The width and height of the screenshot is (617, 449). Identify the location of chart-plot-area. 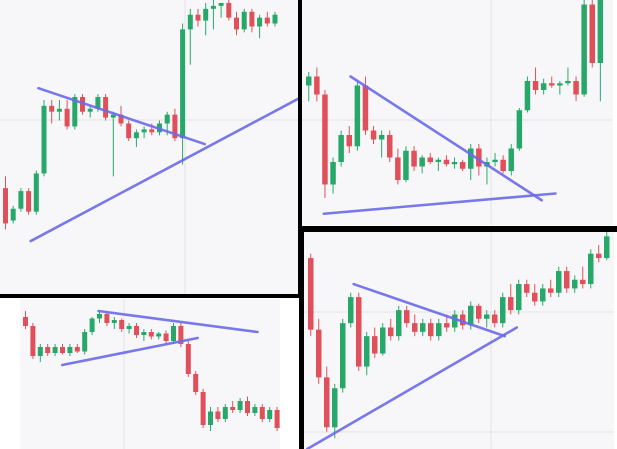
(150, 374).